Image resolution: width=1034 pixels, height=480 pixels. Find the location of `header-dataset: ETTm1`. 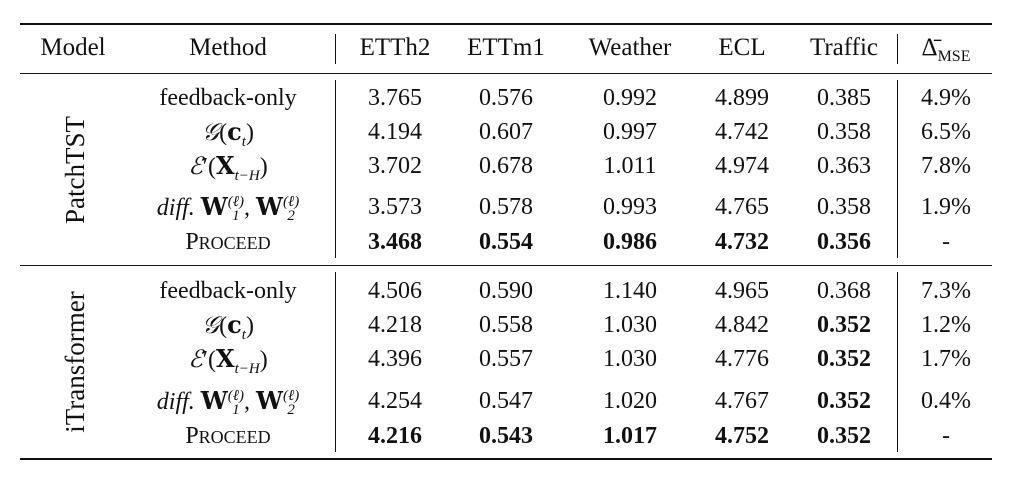

header-dataset: ETTm1 is located at coordinates (506, 47).